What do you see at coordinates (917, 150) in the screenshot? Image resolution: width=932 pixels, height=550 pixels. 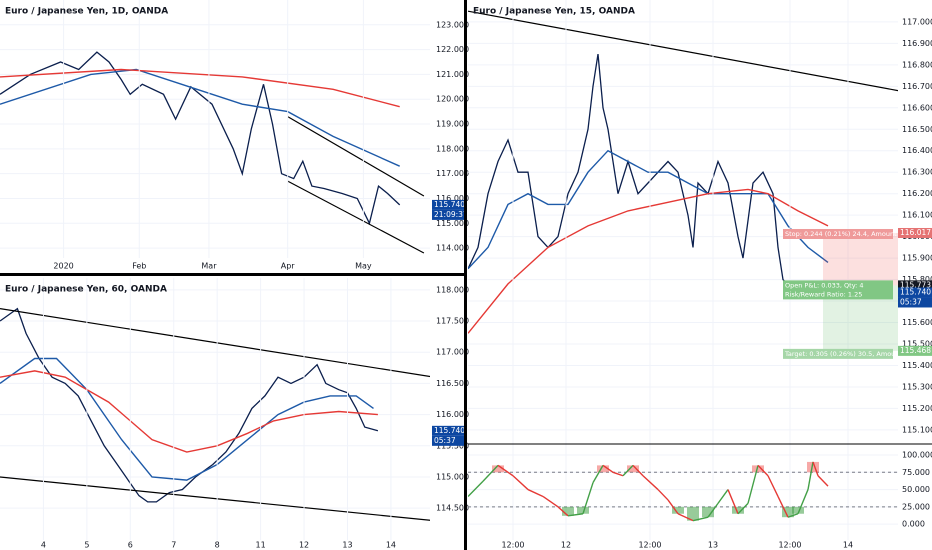 I see `y-tick-label: 116.400` at bounding box center [917, 150].